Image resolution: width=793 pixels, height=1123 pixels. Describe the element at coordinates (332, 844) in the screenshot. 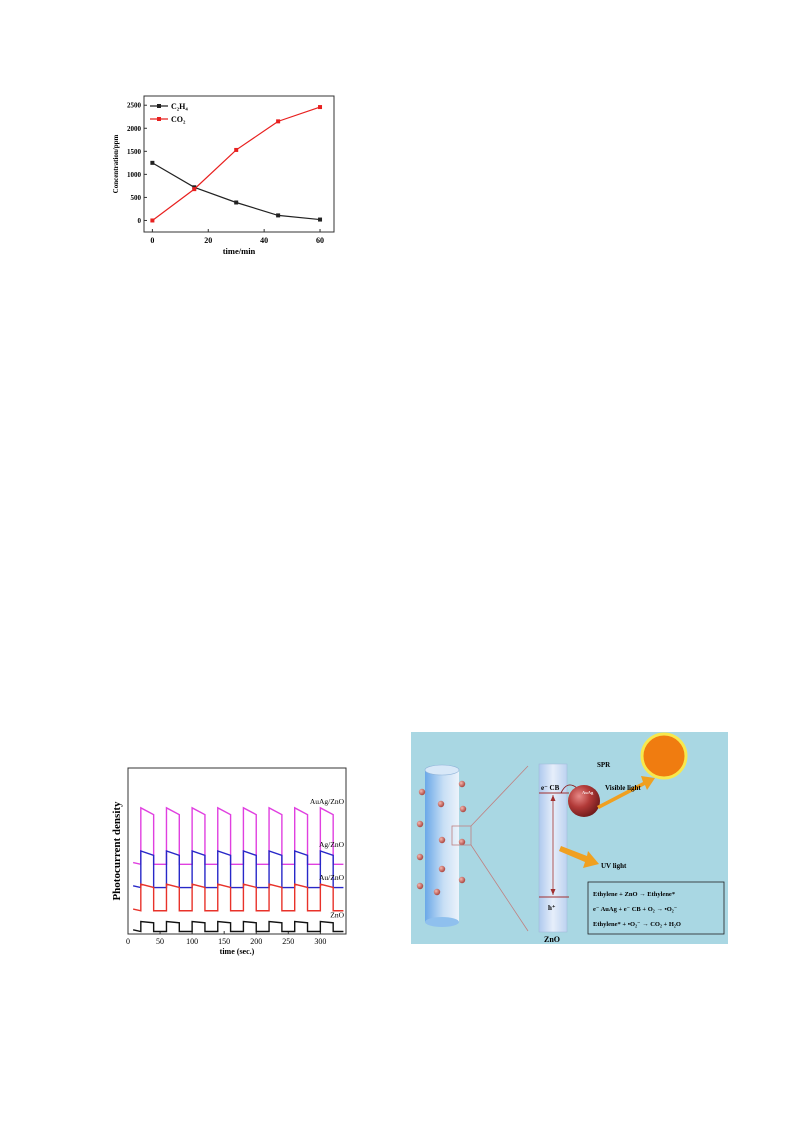

I see `series-label: Ag/ZnO` at that location.